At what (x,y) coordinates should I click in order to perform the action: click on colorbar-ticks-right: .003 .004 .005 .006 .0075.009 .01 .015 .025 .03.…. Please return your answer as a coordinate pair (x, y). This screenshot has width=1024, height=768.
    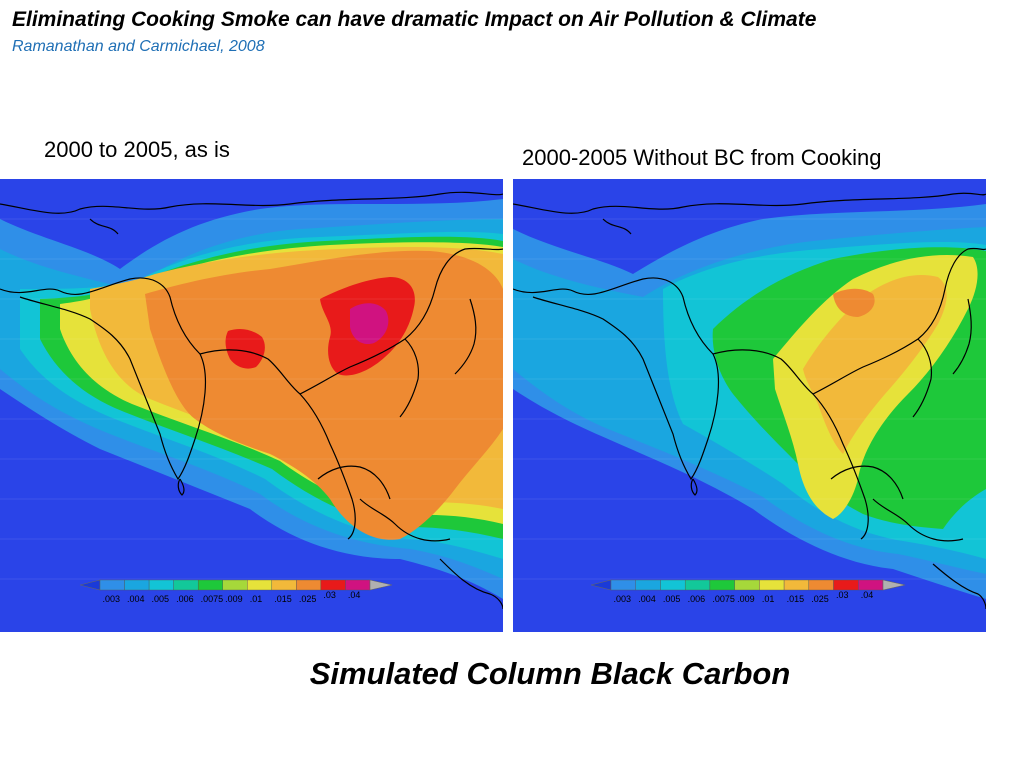
    Looking at the image, I should click on (743, 597).